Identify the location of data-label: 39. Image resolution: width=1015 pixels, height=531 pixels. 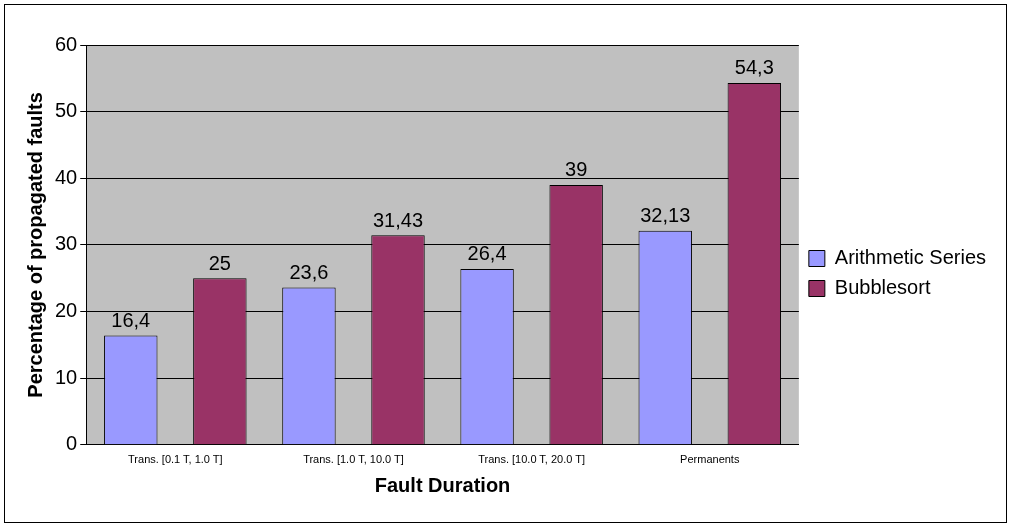
(576, 169).